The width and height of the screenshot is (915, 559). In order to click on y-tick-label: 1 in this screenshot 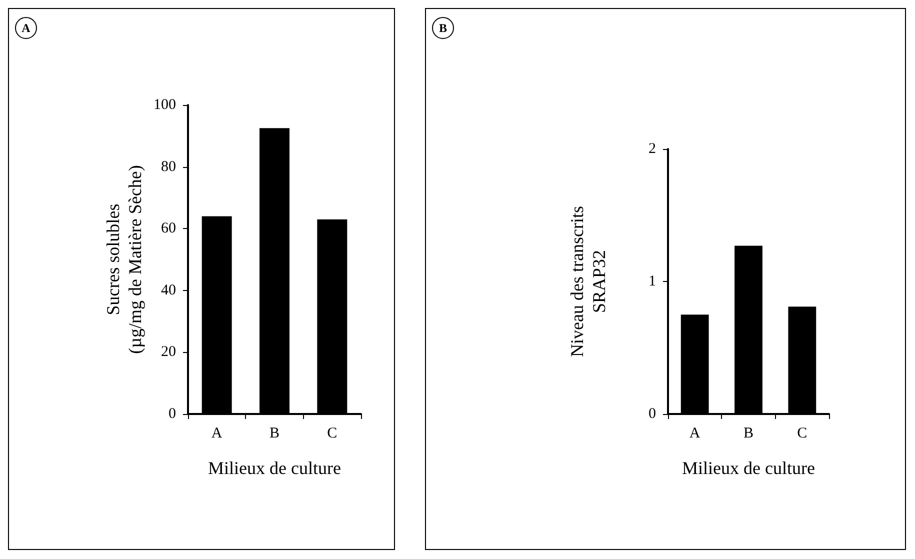, I will do `click(652, 282)`.